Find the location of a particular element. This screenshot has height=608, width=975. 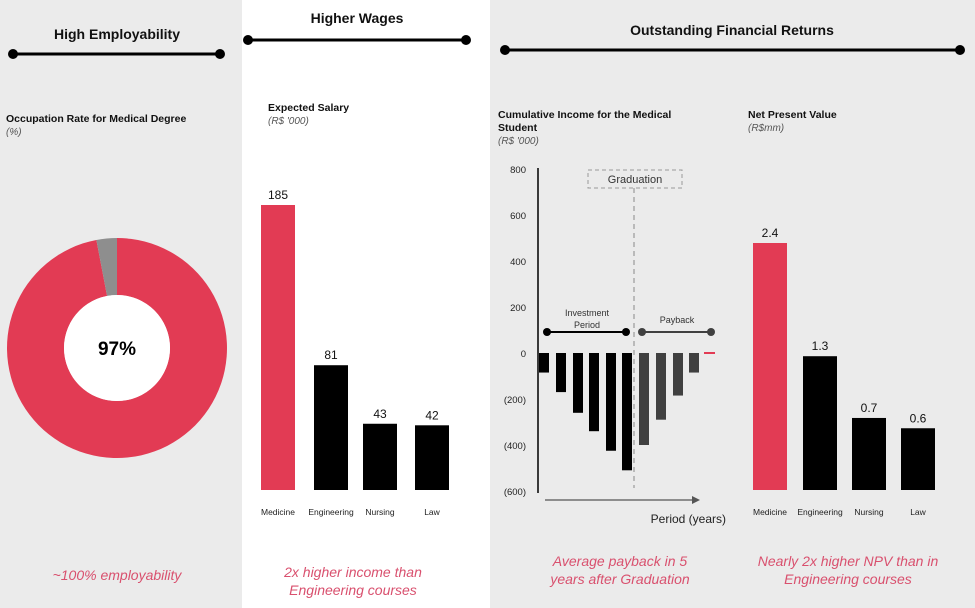

data-label: 43 is located at coordinates (380, 414).